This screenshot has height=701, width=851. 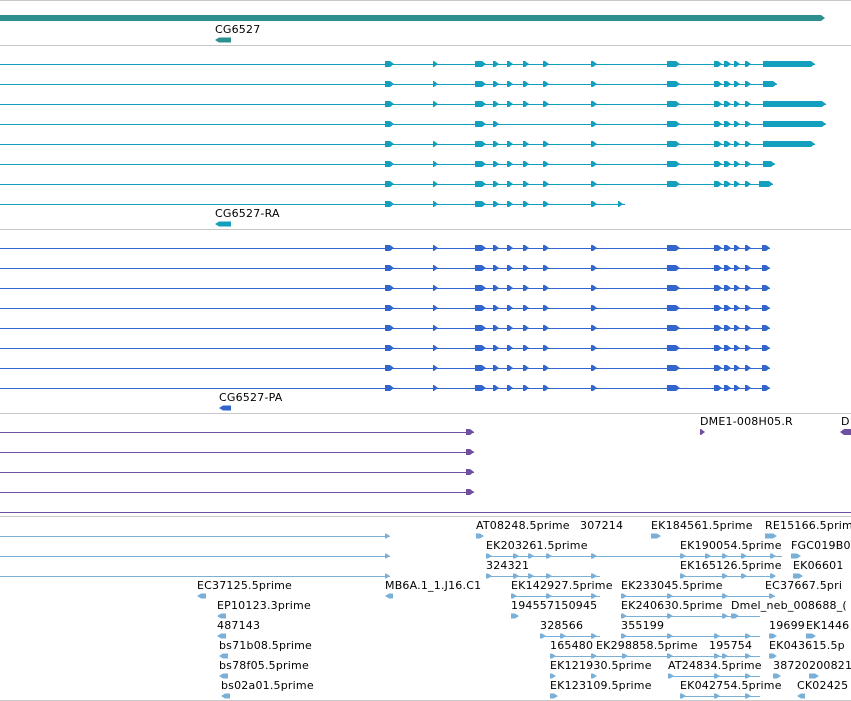 What do you see at coordinates (562, 625) in the screenshot?
I see `est-label: 328566` at bounding box center [562, 625].